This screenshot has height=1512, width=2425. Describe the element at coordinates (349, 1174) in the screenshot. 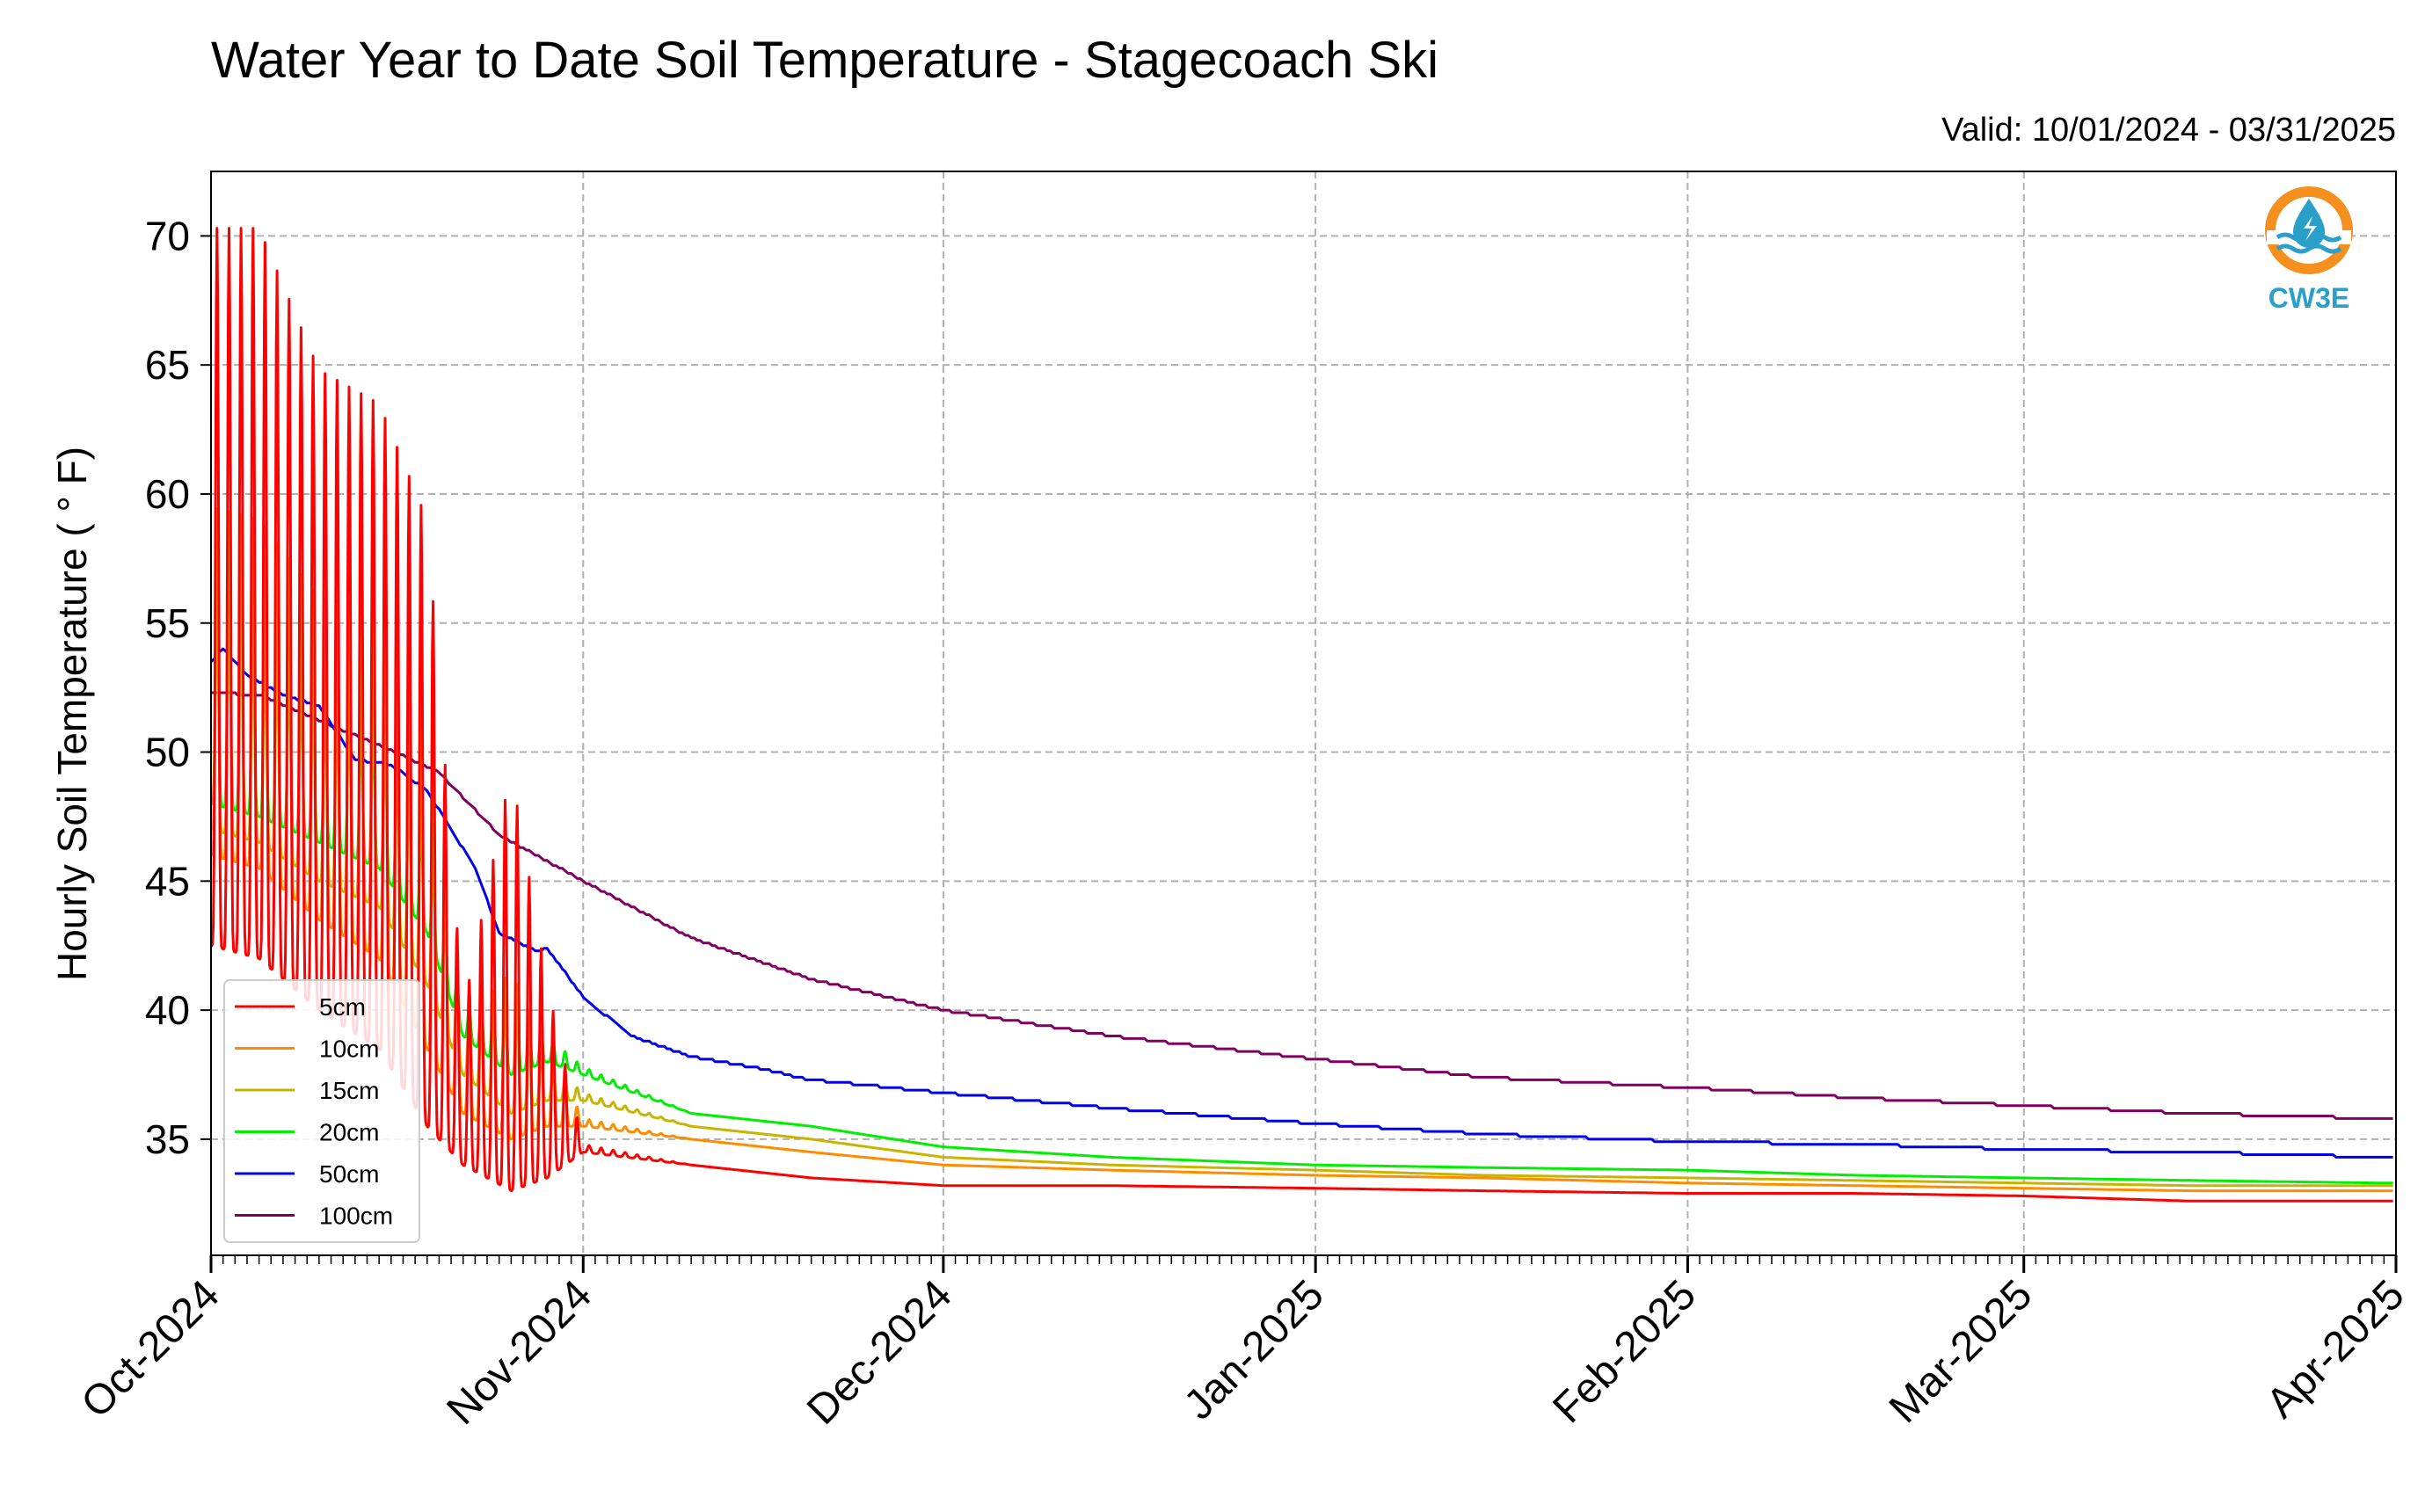

I see `legend-entry: 50cm` at that location.